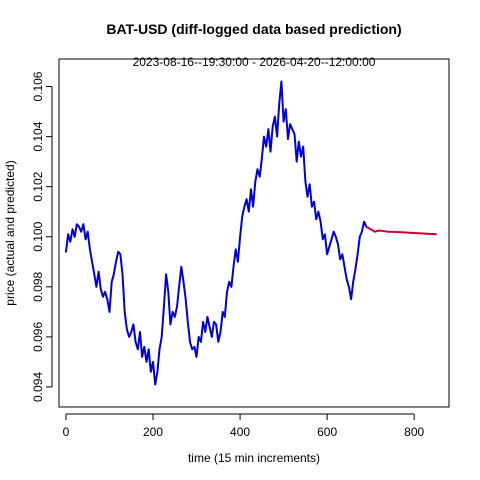 Image resolution: width=480 pixels, height=480 pixels. What do you see at coordinates (38, 337) in the screenshot?
I see `y-tick-label: 0.096` at bounding box center [38, 337].